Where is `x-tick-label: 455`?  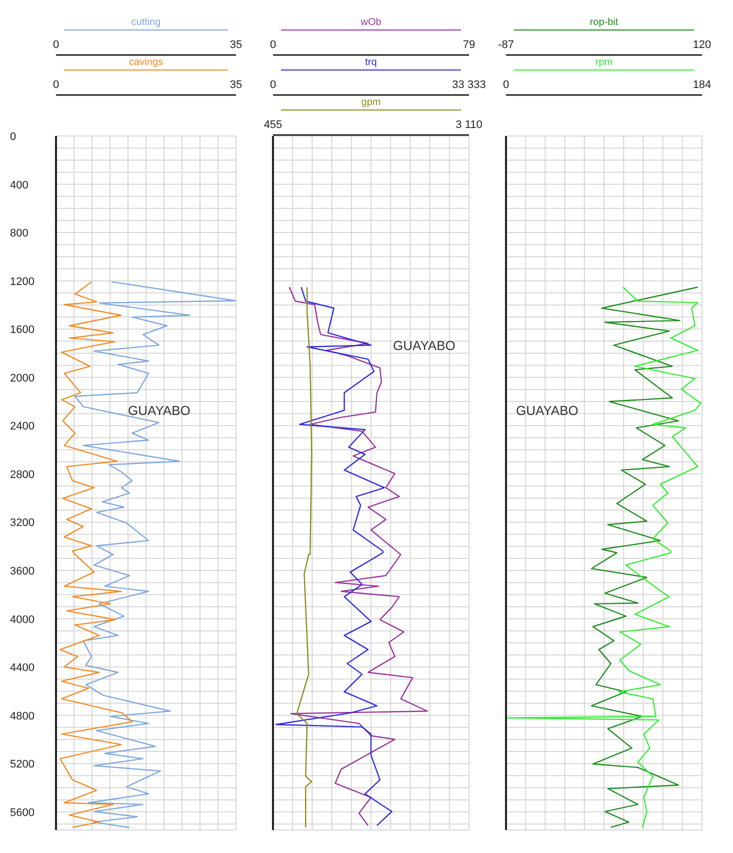
x-tick-label: 455 is located at coordinates (273, 125).